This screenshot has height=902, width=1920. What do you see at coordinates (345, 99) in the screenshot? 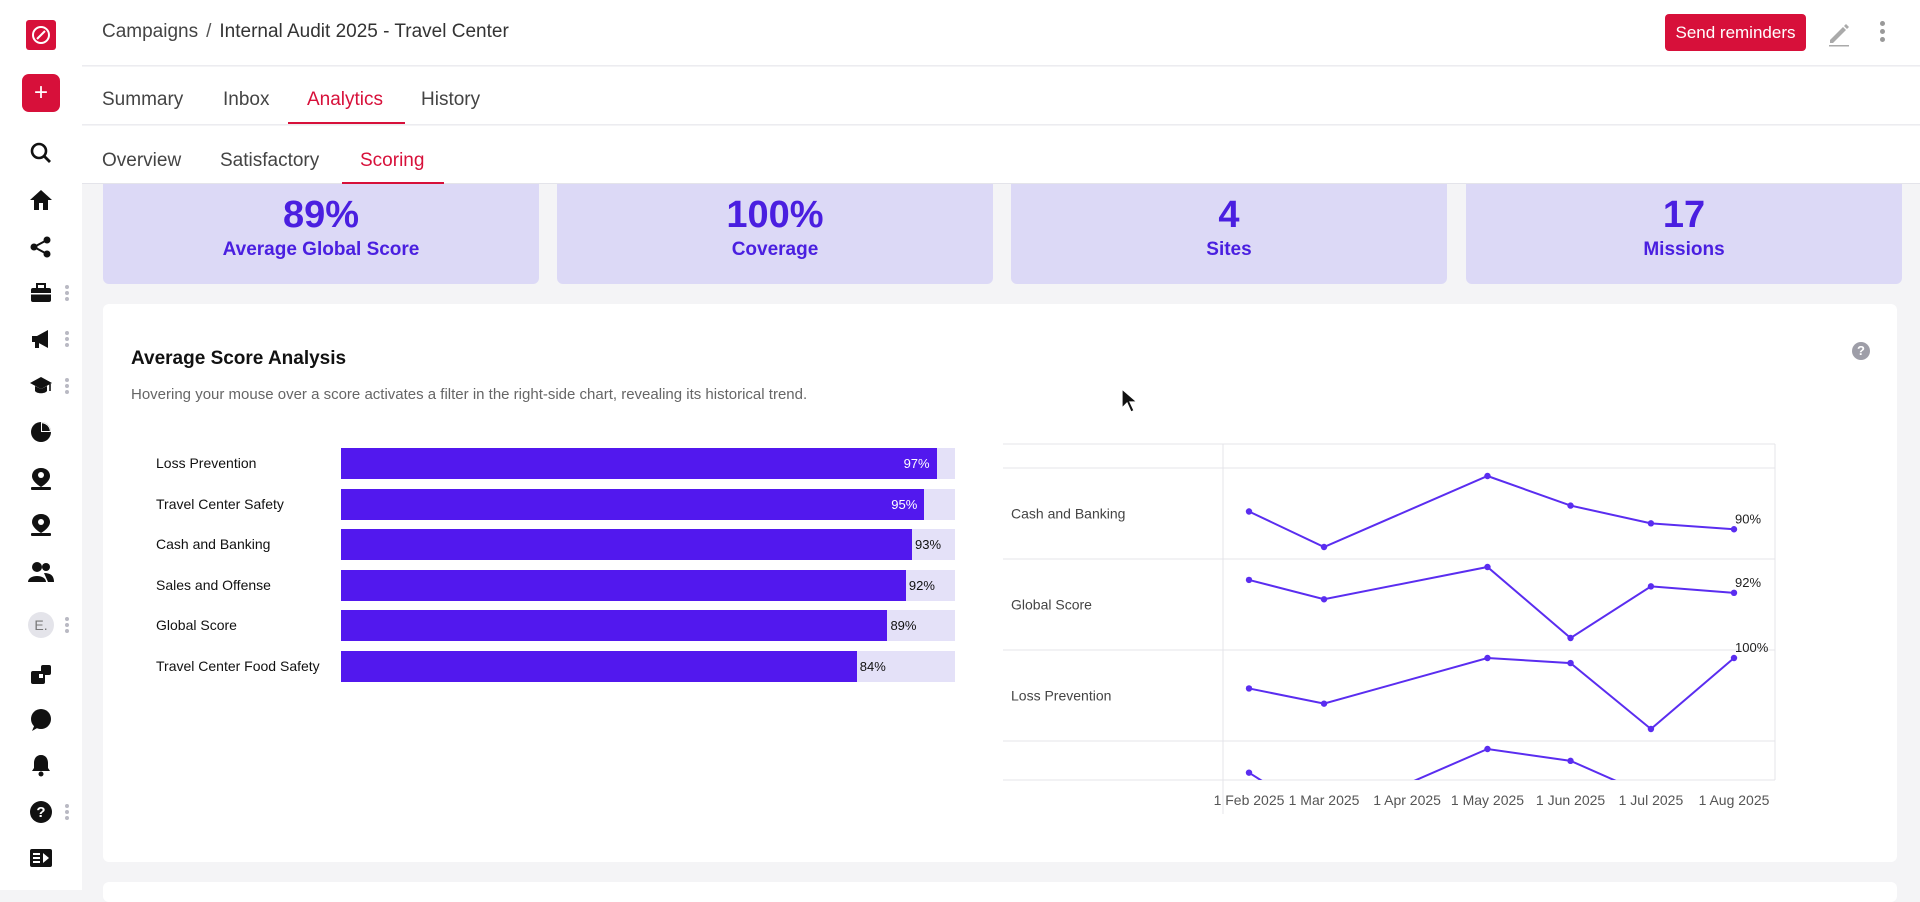
I see `tab-analytics: Analytics` at bounding box center [345, 99].